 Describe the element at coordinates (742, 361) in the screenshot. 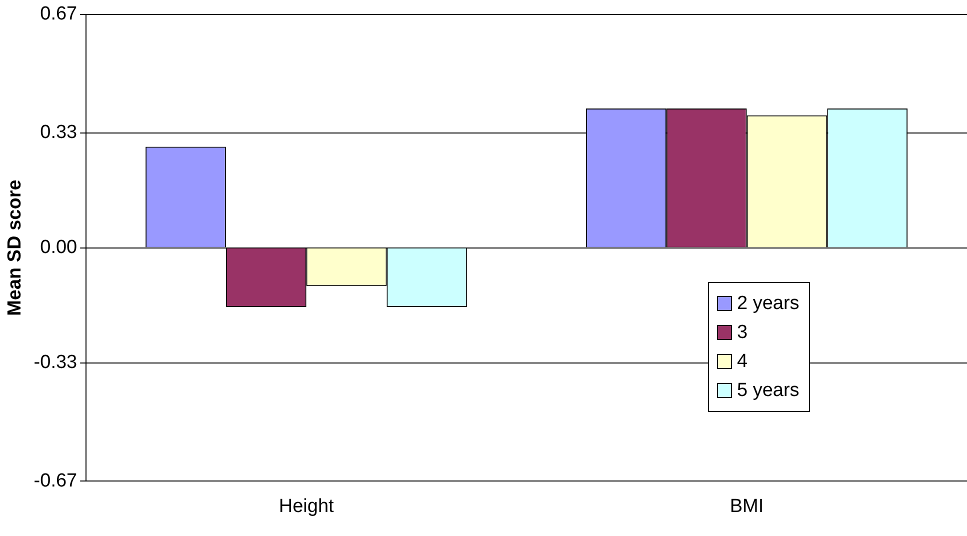

I see `legend-label: 4` at that location.